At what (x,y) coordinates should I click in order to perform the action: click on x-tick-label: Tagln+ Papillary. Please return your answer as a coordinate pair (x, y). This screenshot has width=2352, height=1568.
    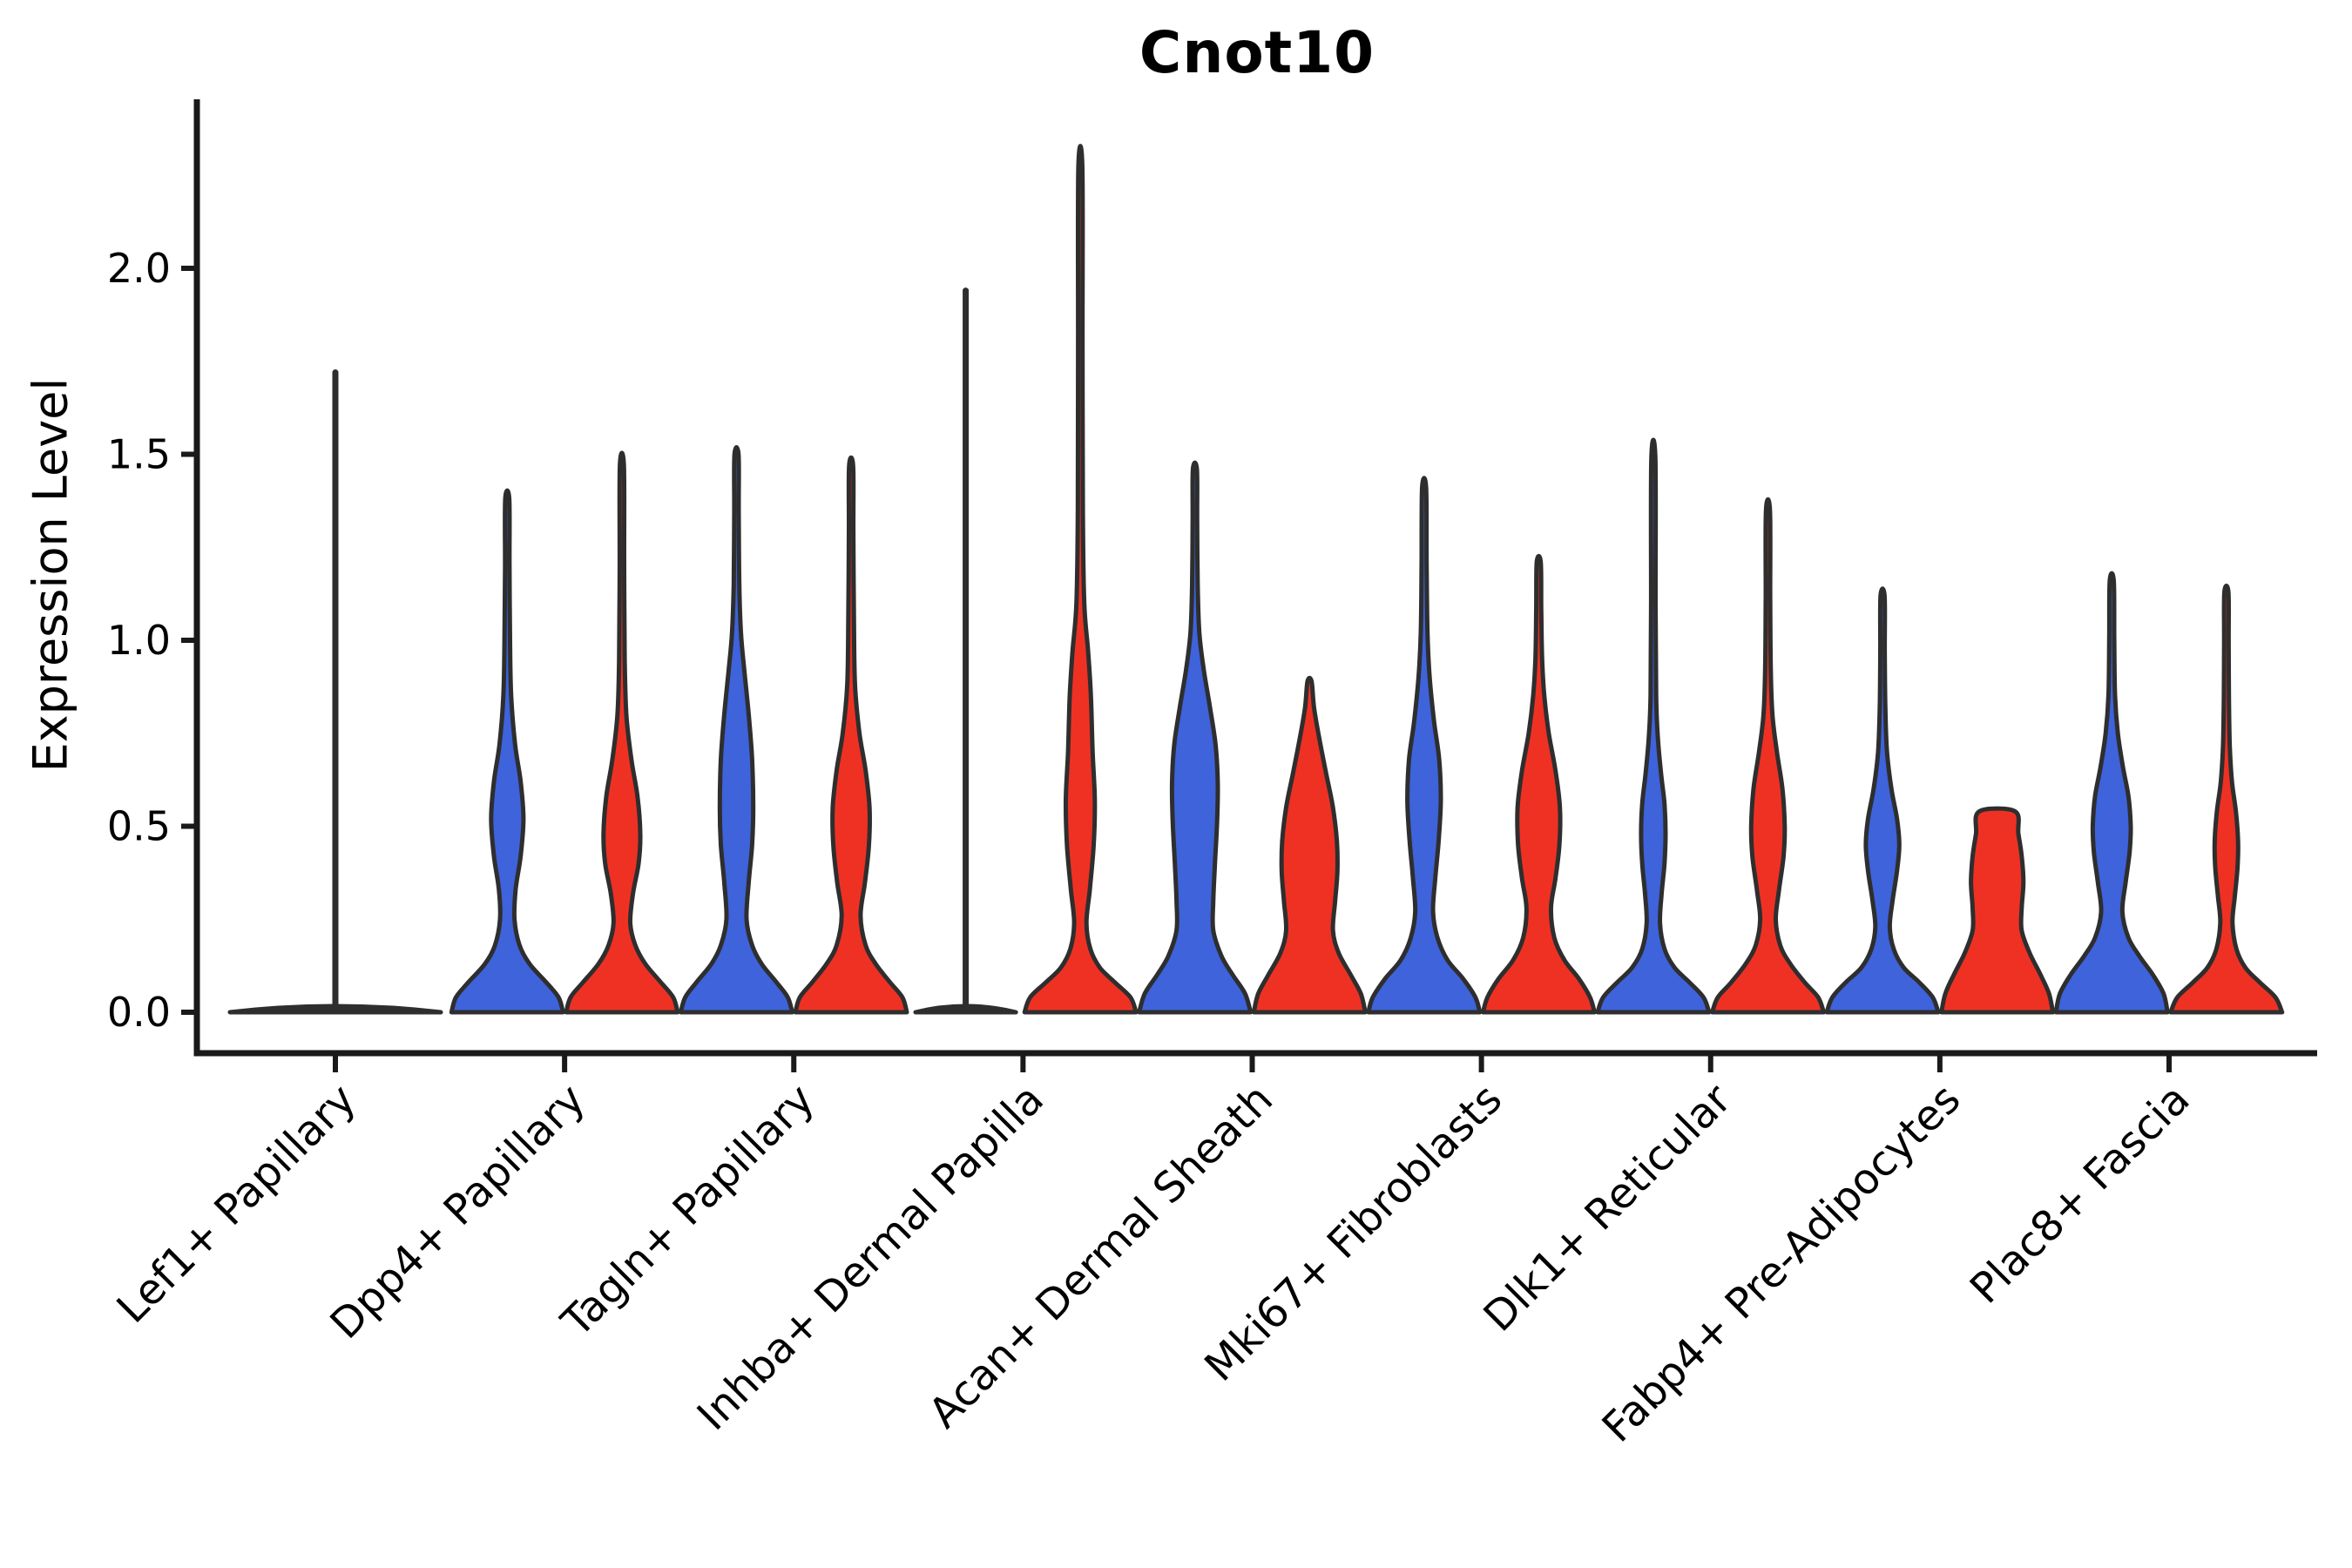
    Looking at the image, I should click on (687, 1211).